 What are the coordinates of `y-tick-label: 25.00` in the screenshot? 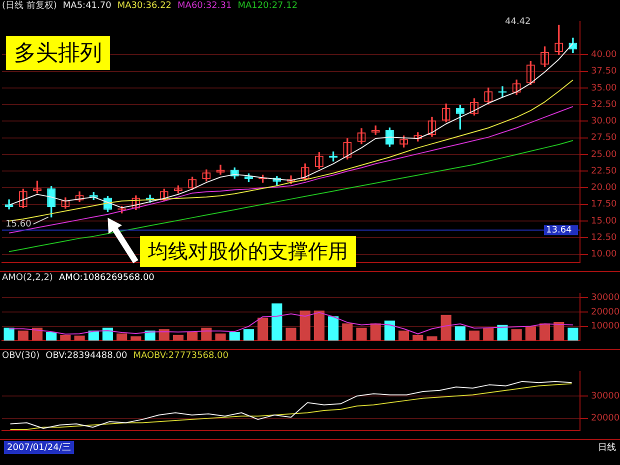 It's located at (604, 155).